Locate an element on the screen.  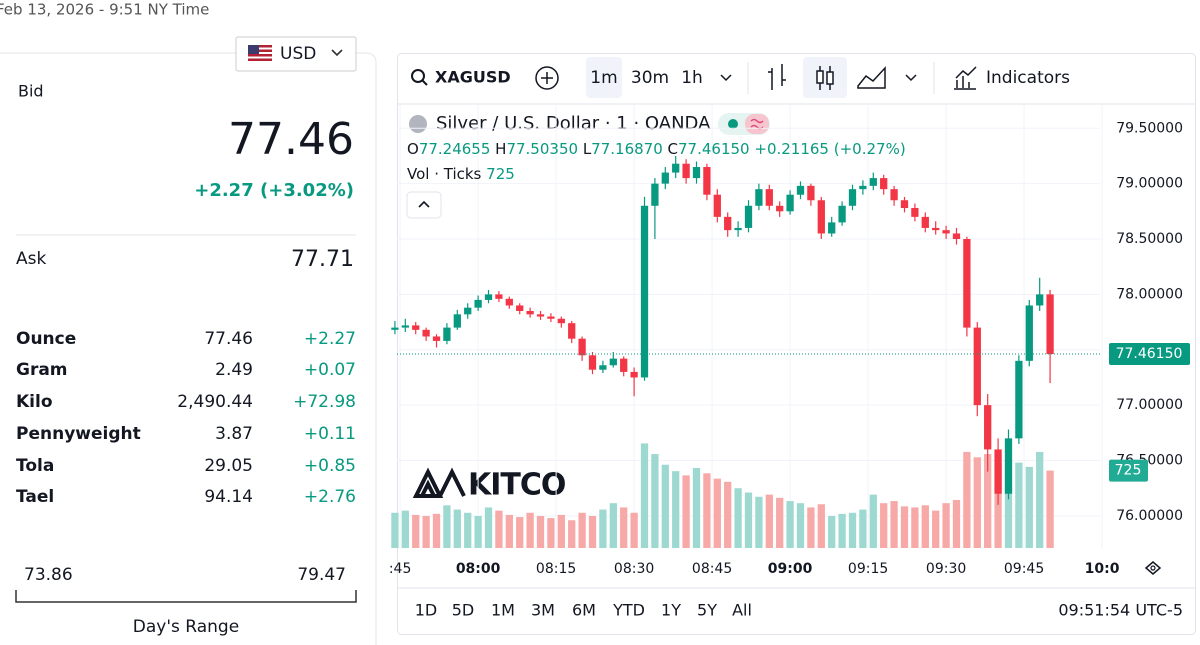
interval: 30m is located at coordinates (650, 78).